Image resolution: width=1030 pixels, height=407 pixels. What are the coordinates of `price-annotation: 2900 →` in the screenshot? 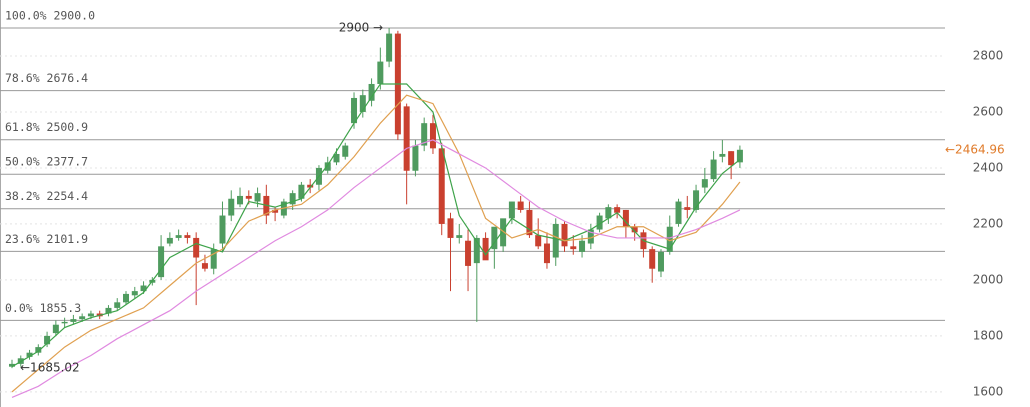 It's located at (361, 27).